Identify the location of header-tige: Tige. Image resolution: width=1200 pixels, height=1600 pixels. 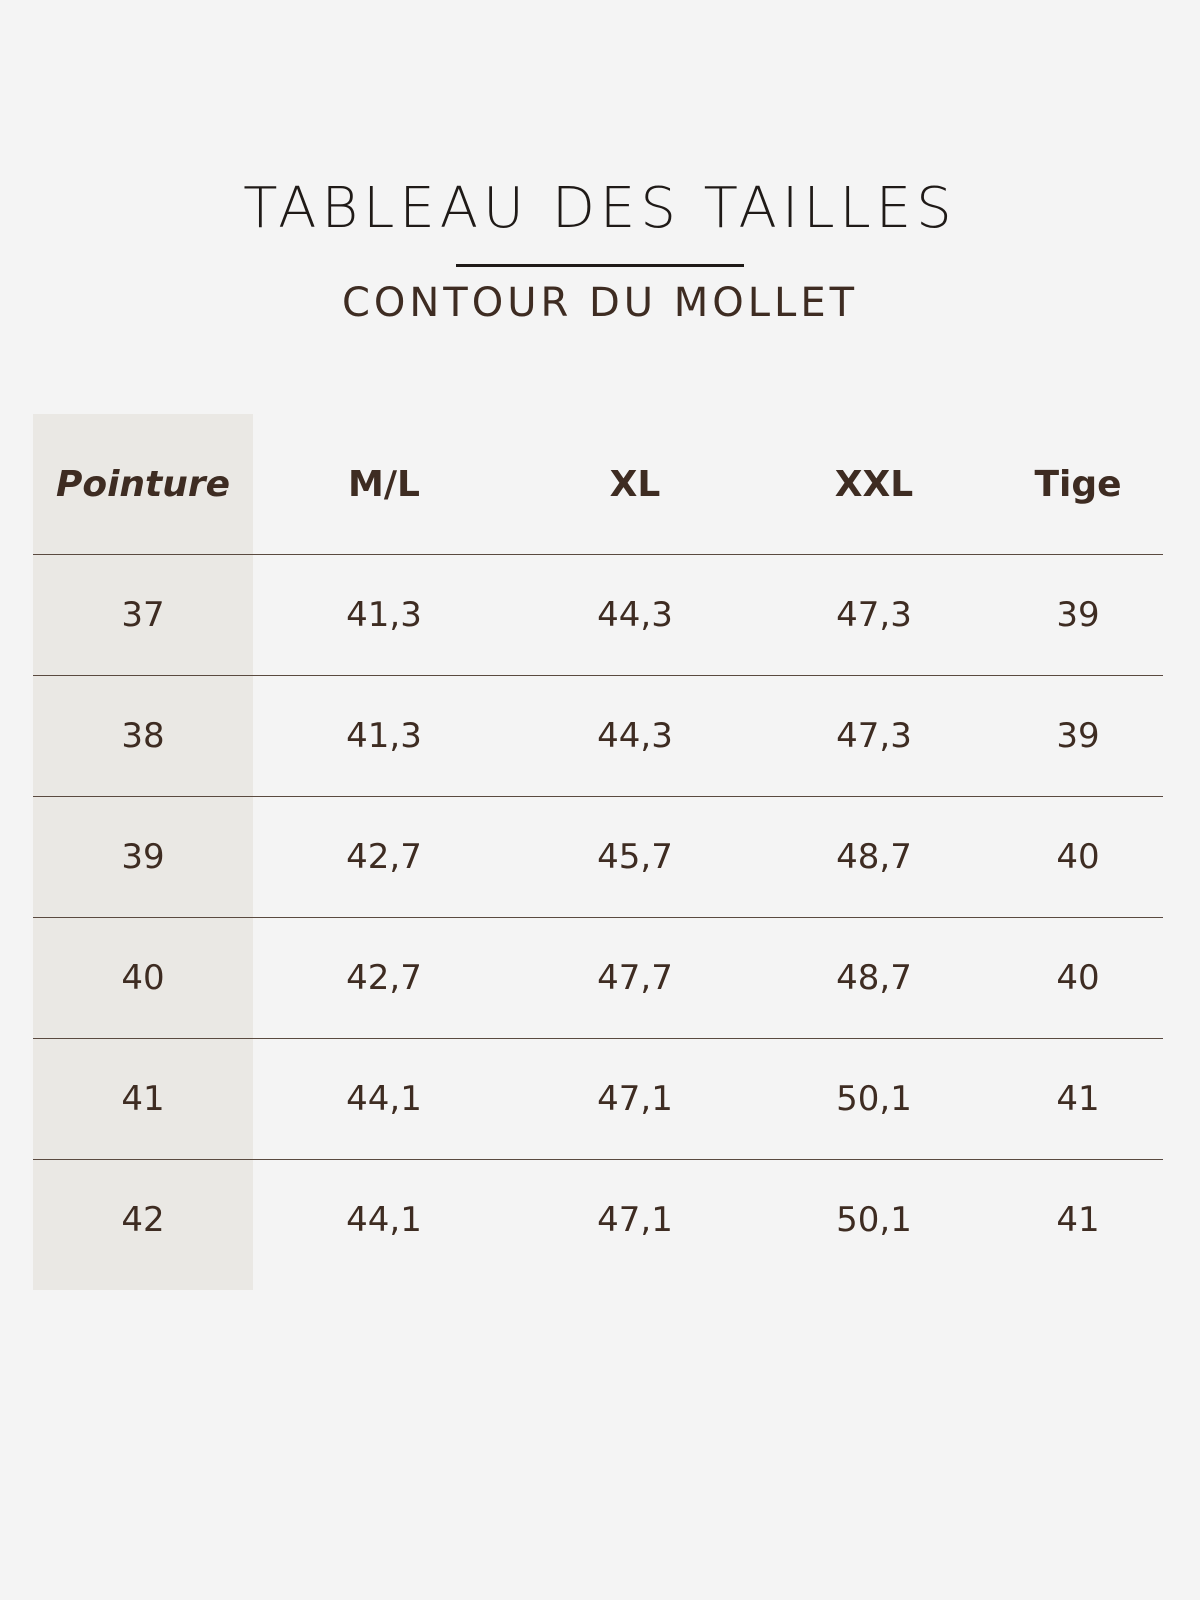
(1078, 484).